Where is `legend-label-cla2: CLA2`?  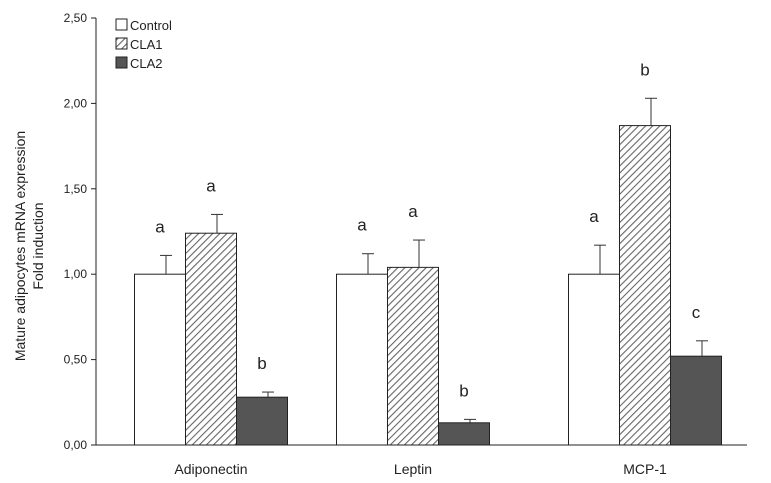 legend-label-cla2: CLA2 is located at coordinates (146, 63).